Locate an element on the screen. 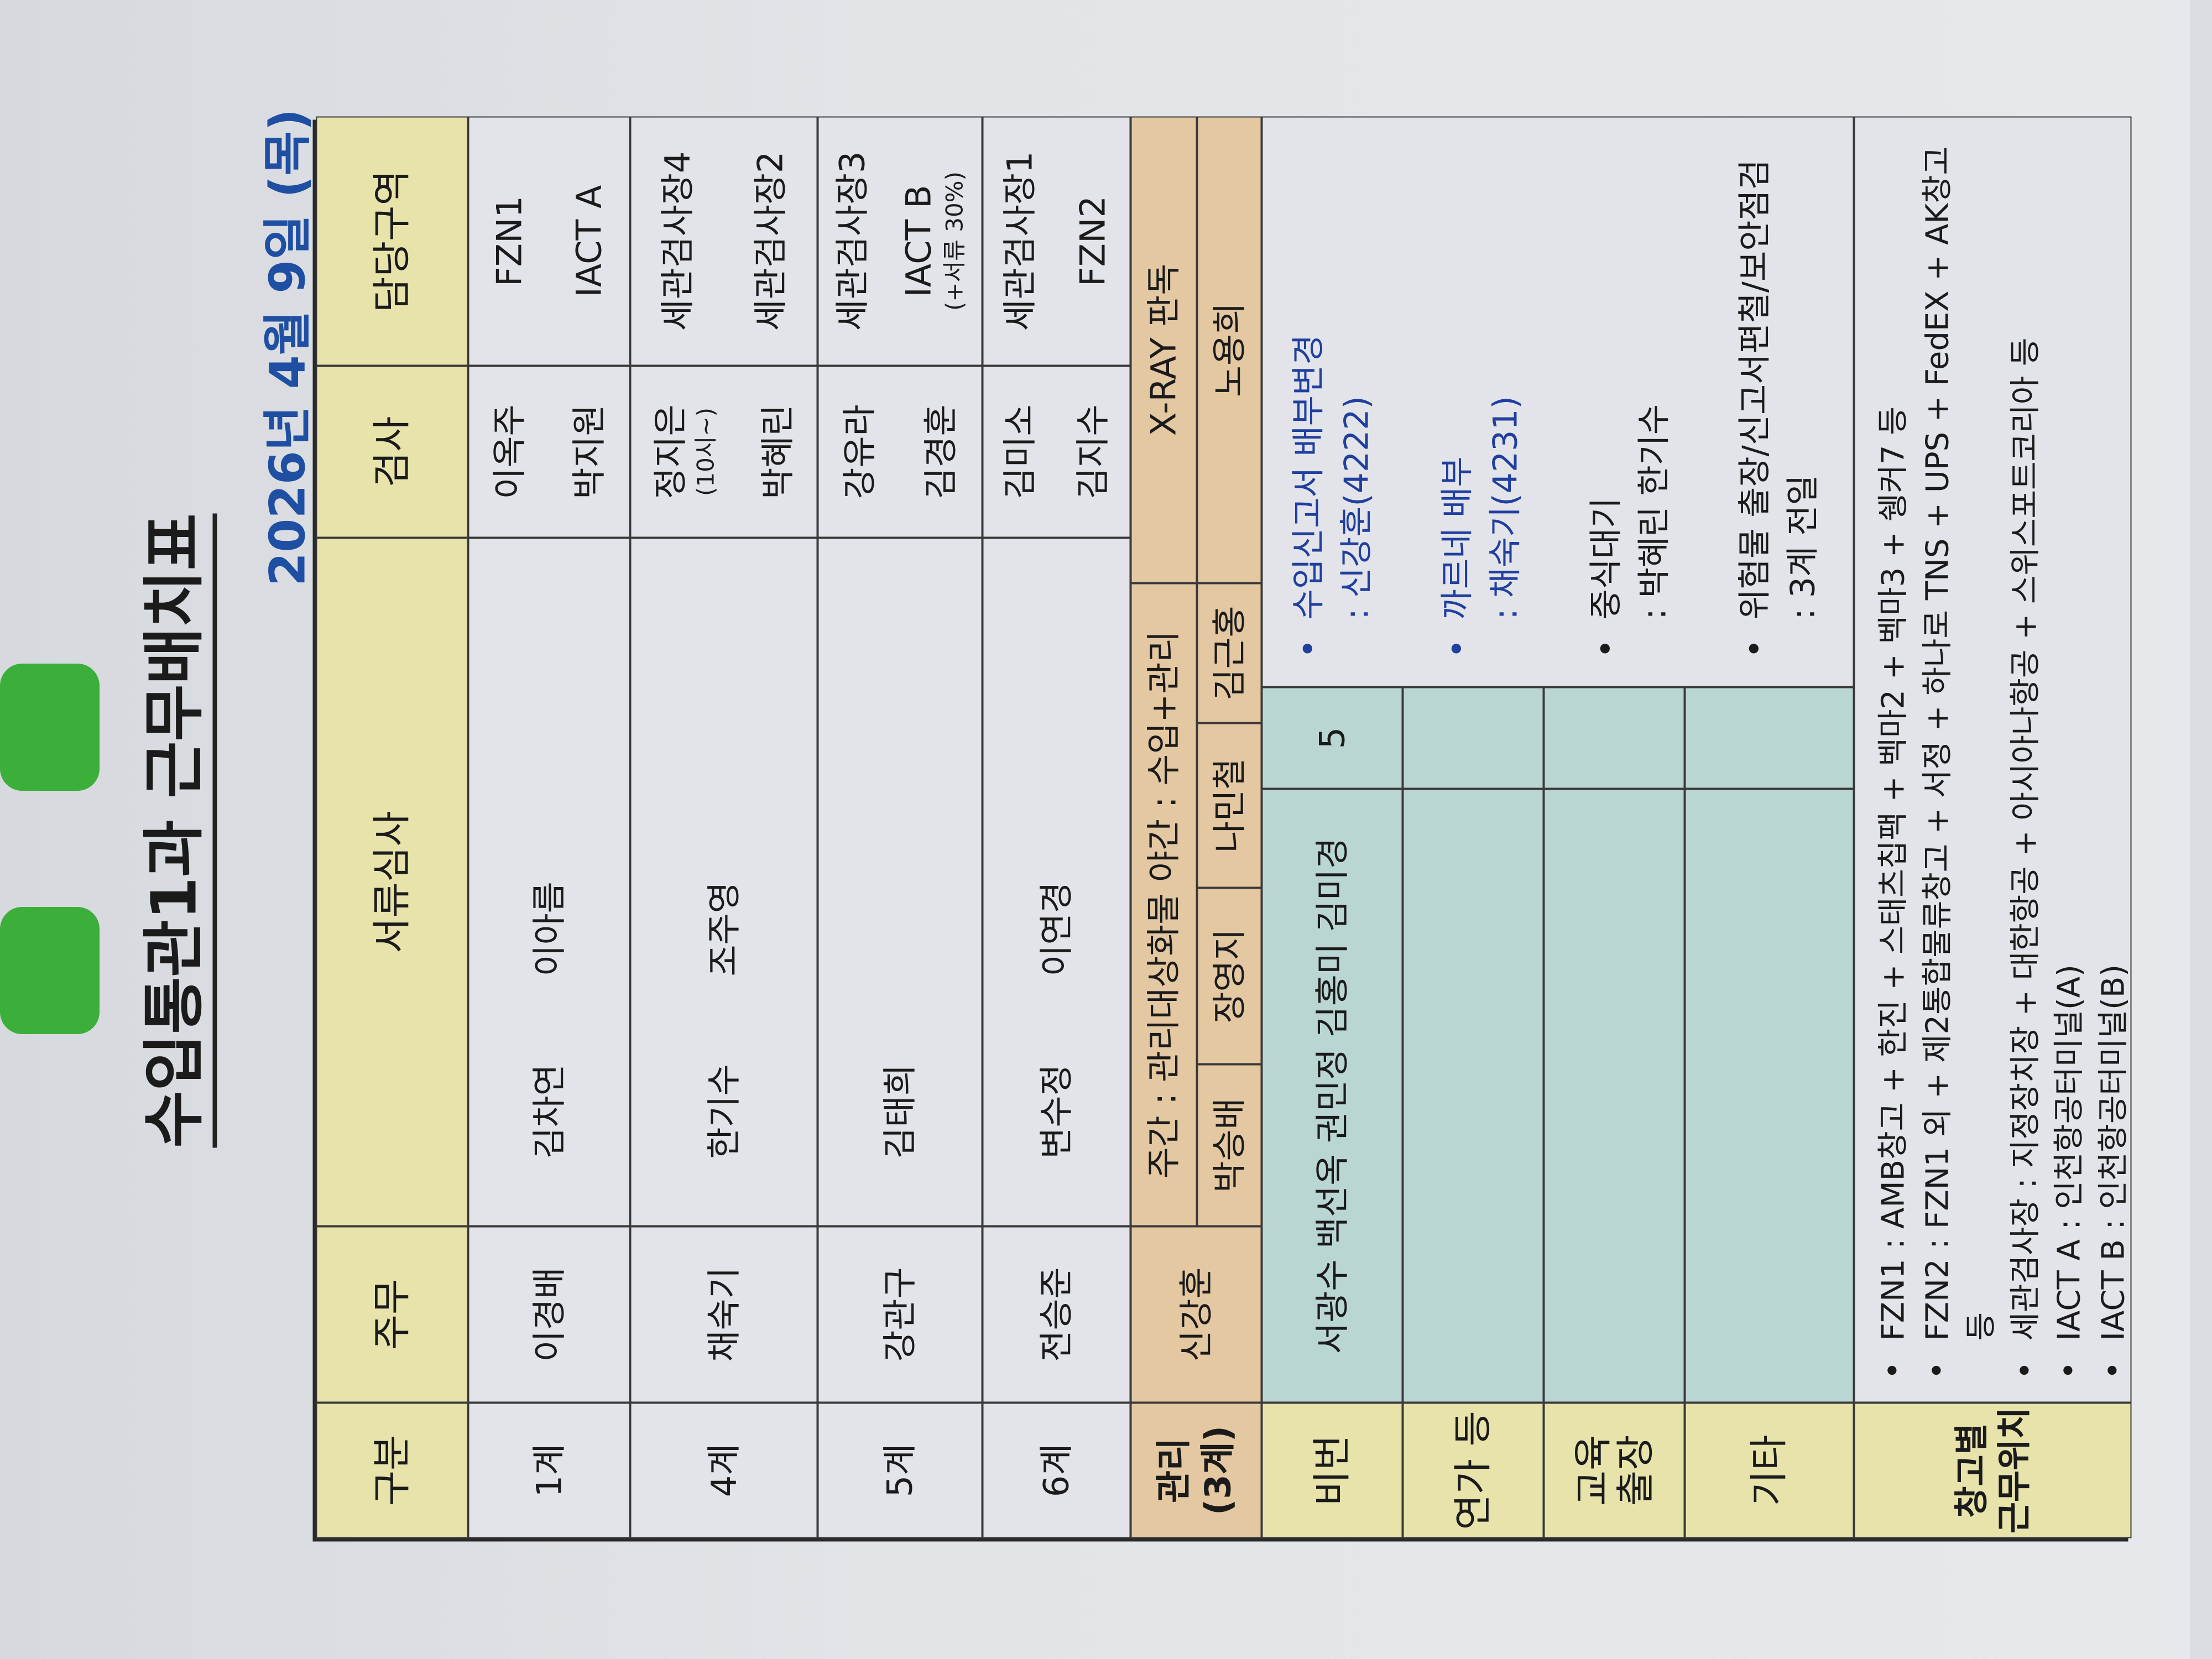 This screenshot has width=2212, height=1659. docs-name: 한기수 is located at coordinates (724, 1112).